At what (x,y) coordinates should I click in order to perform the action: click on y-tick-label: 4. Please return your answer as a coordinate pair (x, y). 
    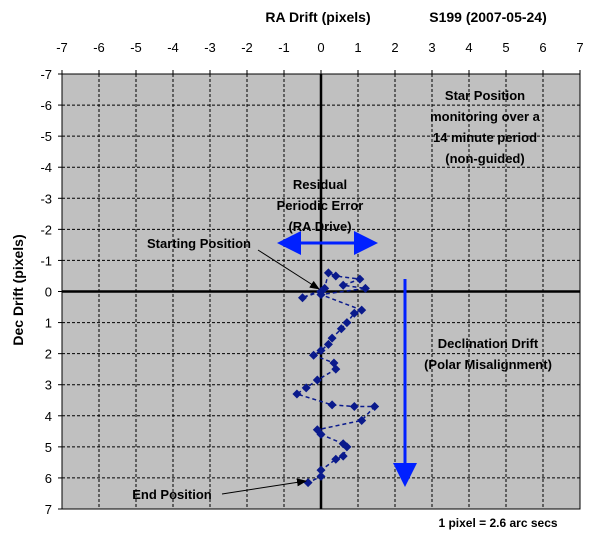
    Looking at the image, I should click on (48, 416).